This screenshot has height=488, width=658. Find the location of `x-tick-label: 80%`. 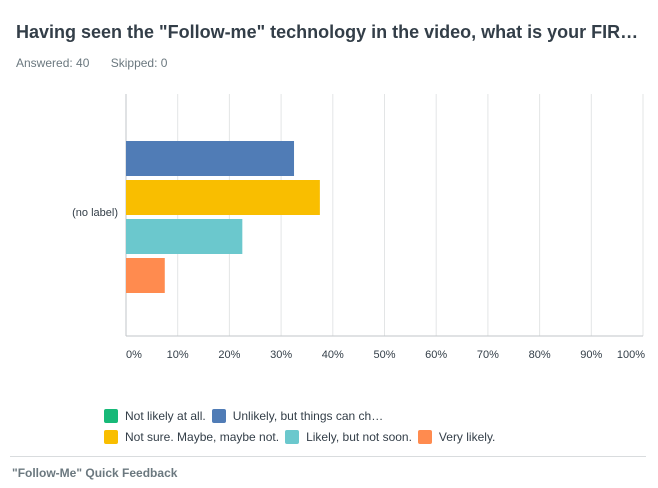

x-tick-label: 80% is located at coordinates (540, 355).